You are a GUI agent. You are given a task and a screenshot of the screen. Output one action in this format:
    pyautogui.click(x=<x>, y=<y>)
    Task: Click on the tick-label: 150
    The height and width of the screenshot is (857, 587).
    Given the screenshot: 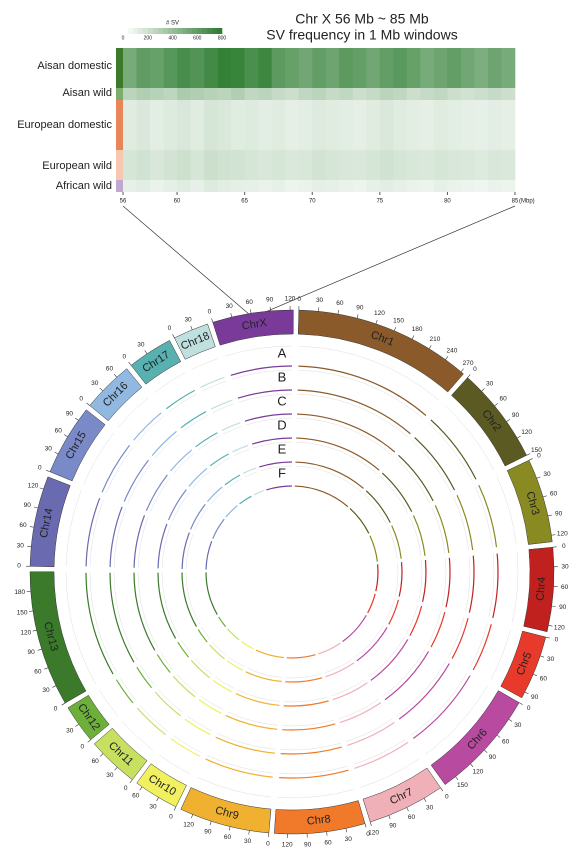 What is the action you would take?
    pyautogui.click(x=398, y=320)
    